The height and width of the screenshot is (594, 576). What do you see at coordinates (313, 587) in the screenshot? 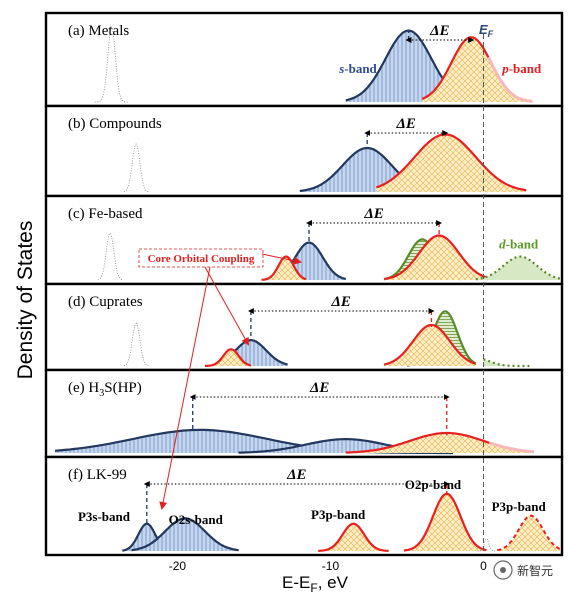
I see `x-label-sub: F` at bounding box center [313, 587].